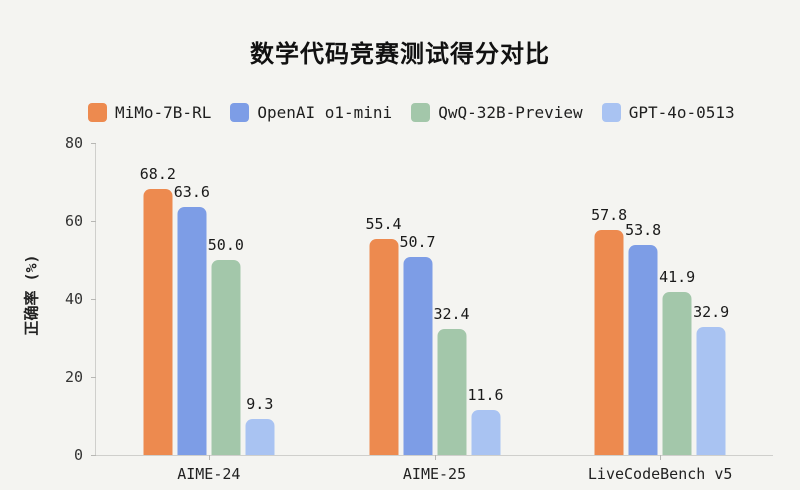 This screenshot has width=800, height=490. I want to click on legend-item: QwQ-32B-Preview, so click(497, 112).